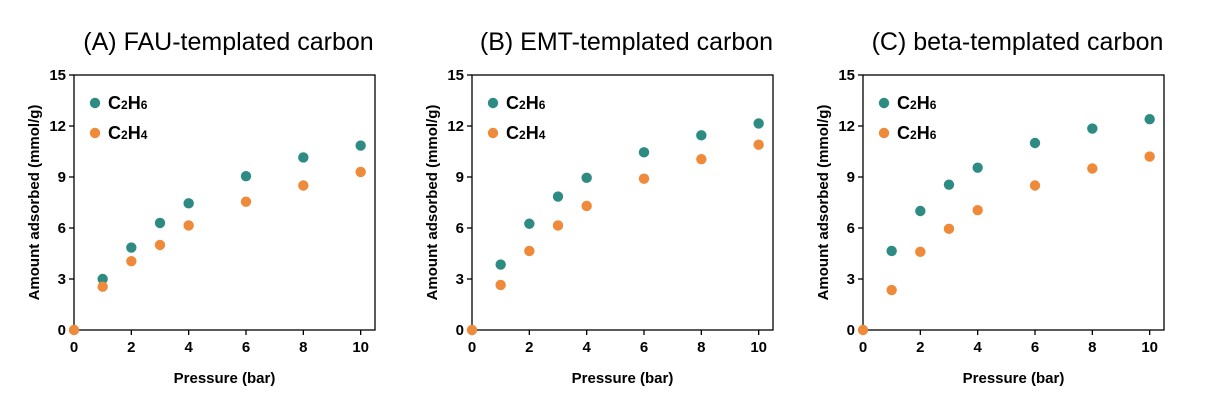 Image resolution: width=1232 pixels, height=410 pixels. What do you see at coordinates (542, 135) in the screenshot?
I see `legend-subscript: 4` at bounding box center [542, 135].